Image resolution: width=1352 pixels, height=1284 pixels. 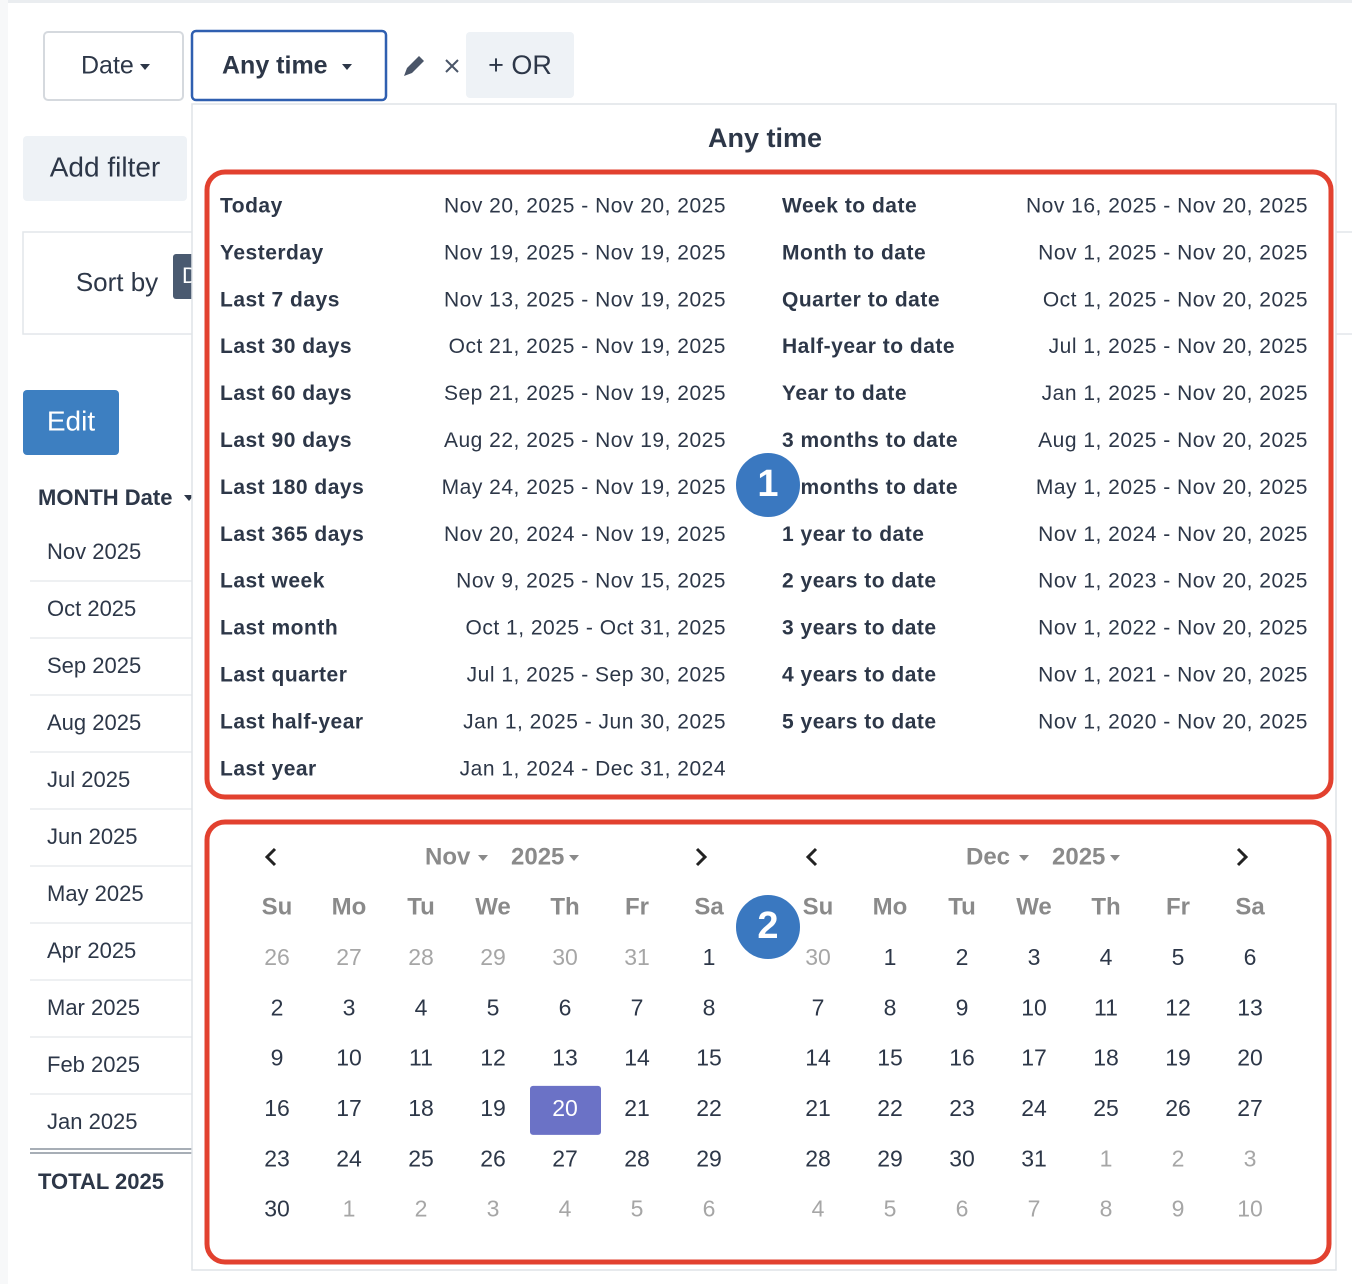 I want to click on day: 15, so click(x=709, y=1058).